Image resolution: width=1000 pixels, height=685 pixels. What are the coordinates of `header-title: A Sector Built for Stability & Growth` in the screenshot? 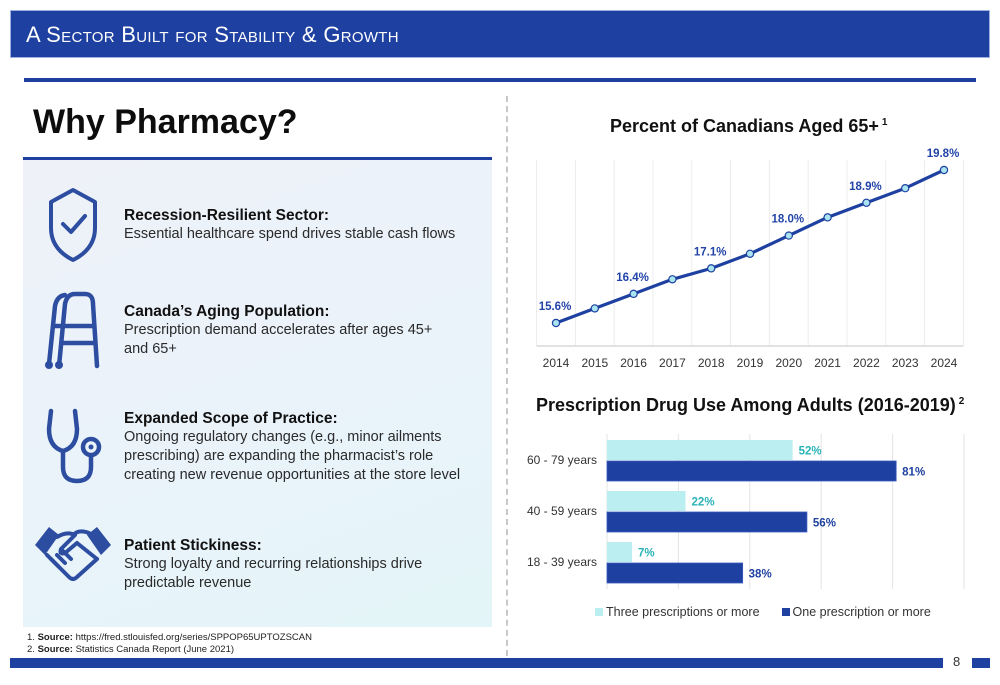 It's located at (212, 34).